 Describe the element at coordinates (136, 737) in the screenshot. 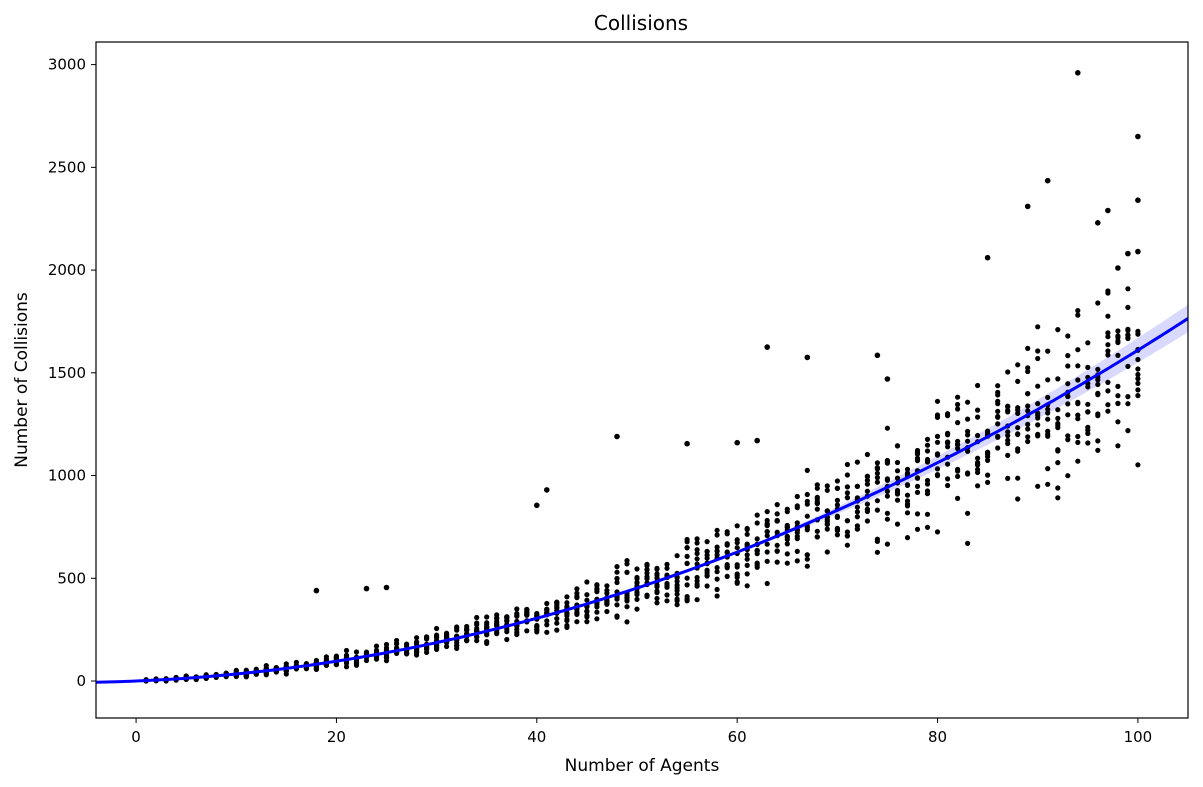

I see `x-tick-label: 0` at that location.